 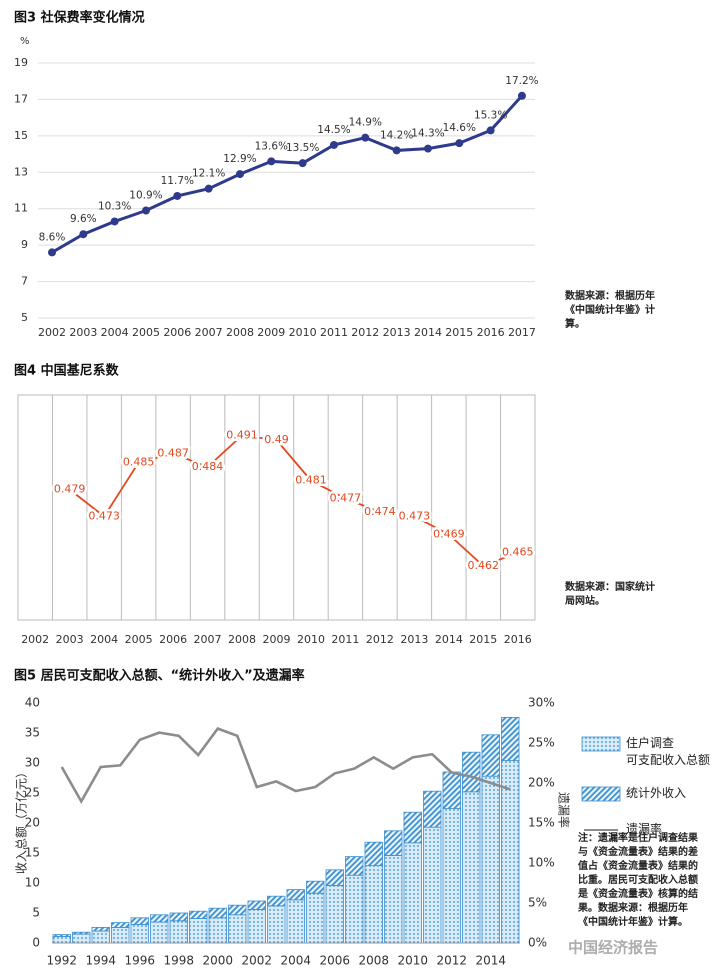 I want to click on x-tick-label: 2017, so click(x=522, y=332).